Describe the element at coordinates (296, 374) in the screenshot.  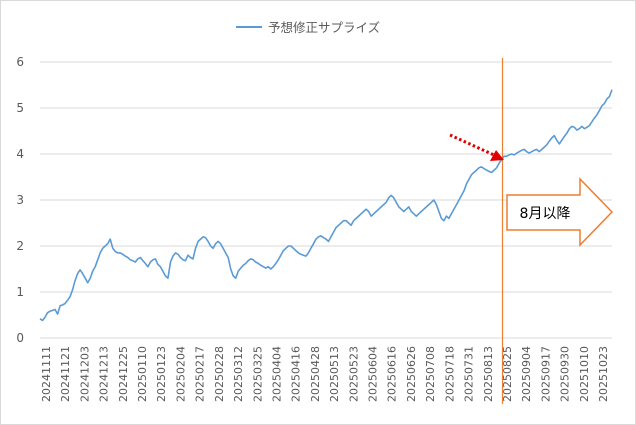
I see `x-tick-label-20250416: 20250416` at that location.